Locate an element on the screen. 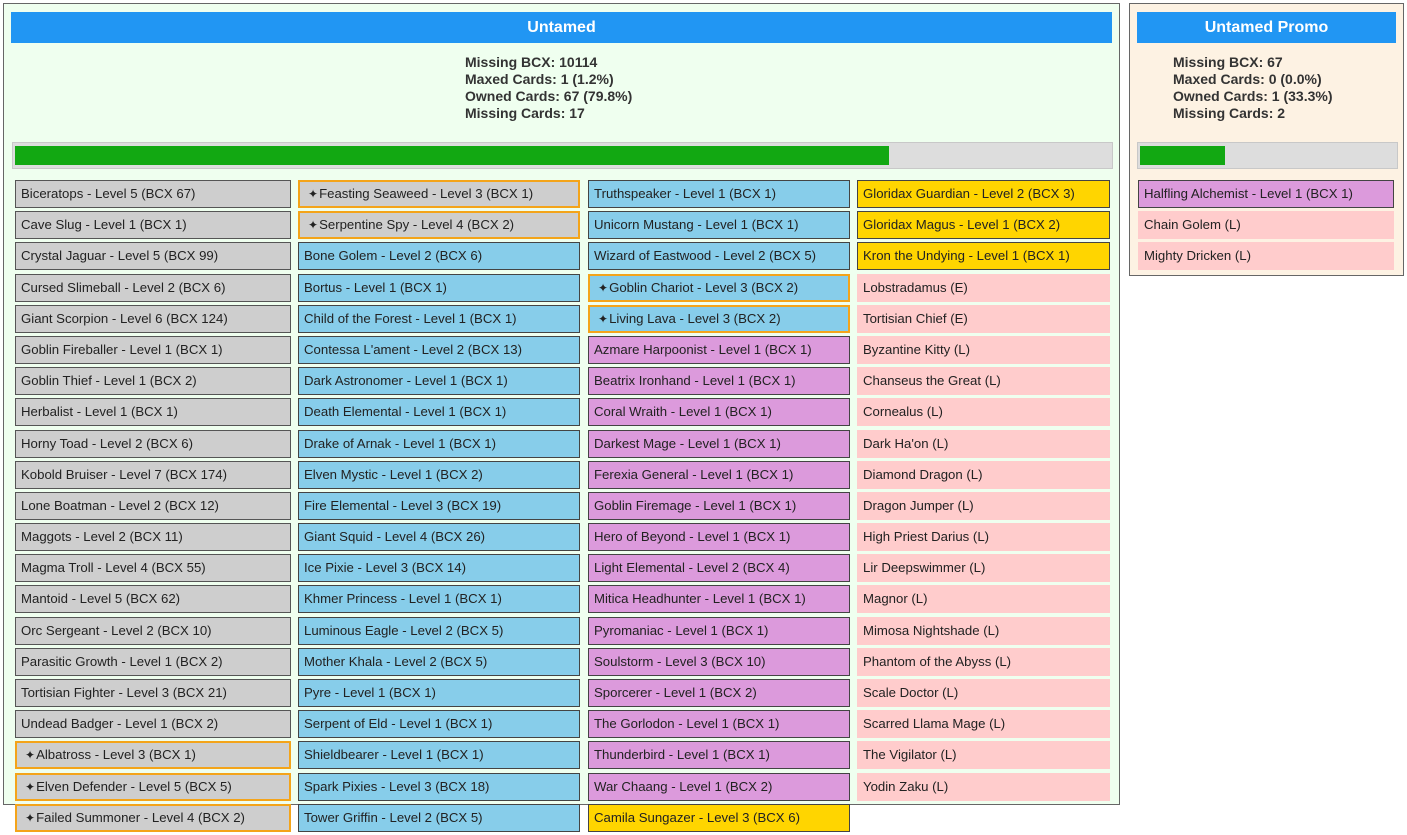  missing-card-item: Lir Deepswimmer (L) is located at coordinates (983, 568).